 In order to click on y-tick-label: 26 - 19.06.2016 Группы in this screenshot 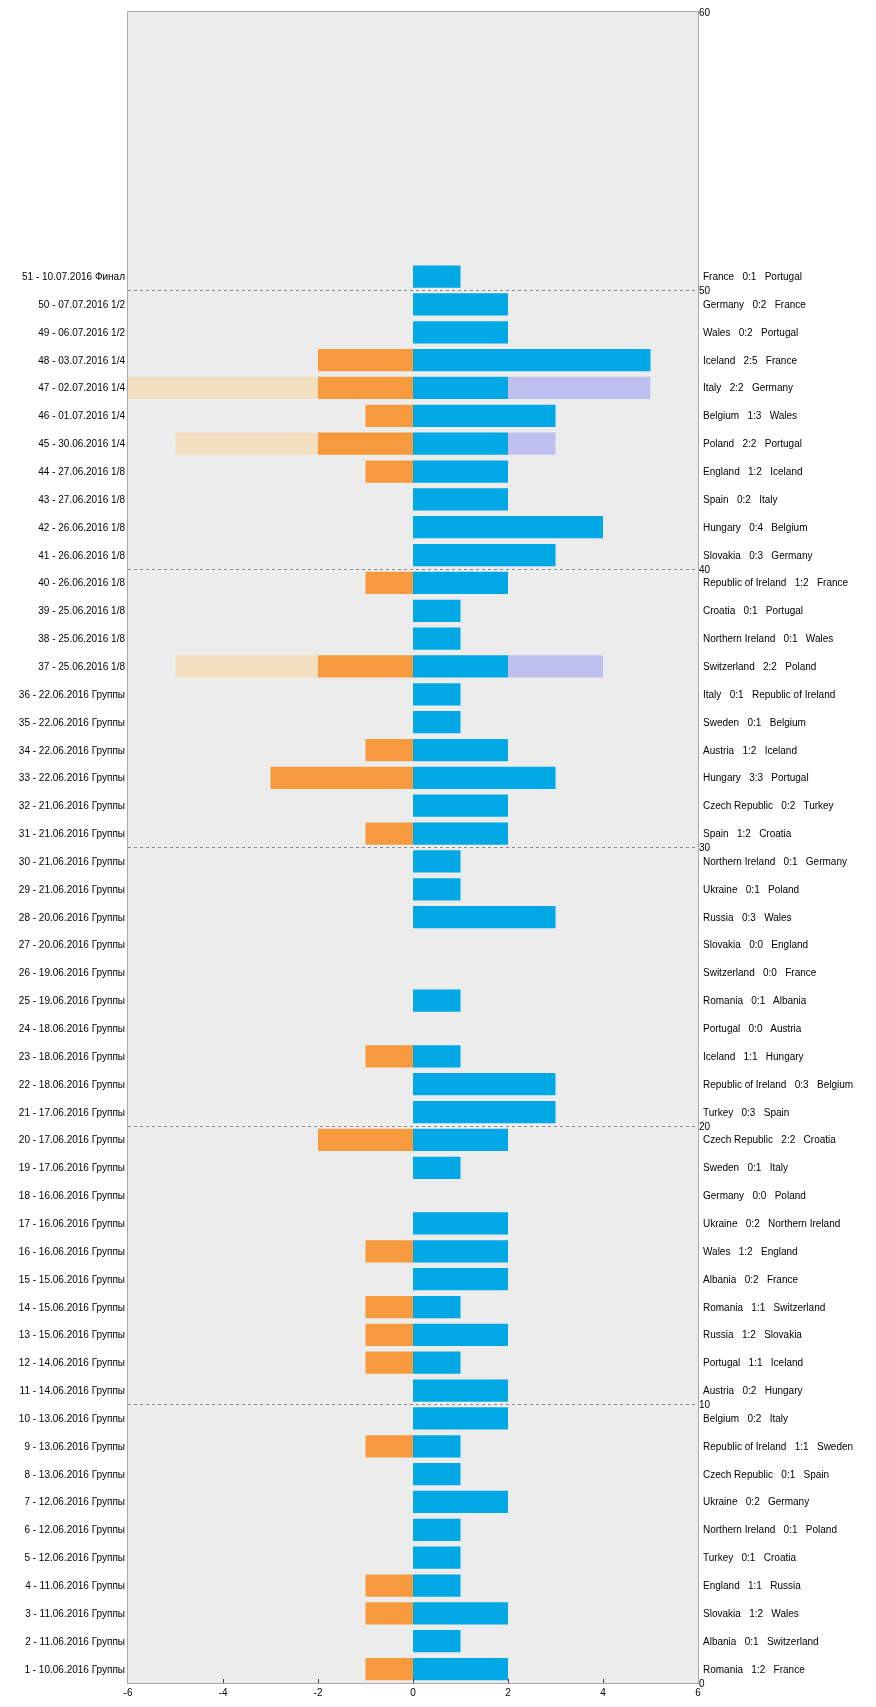, I will do `click(71, 973)`.